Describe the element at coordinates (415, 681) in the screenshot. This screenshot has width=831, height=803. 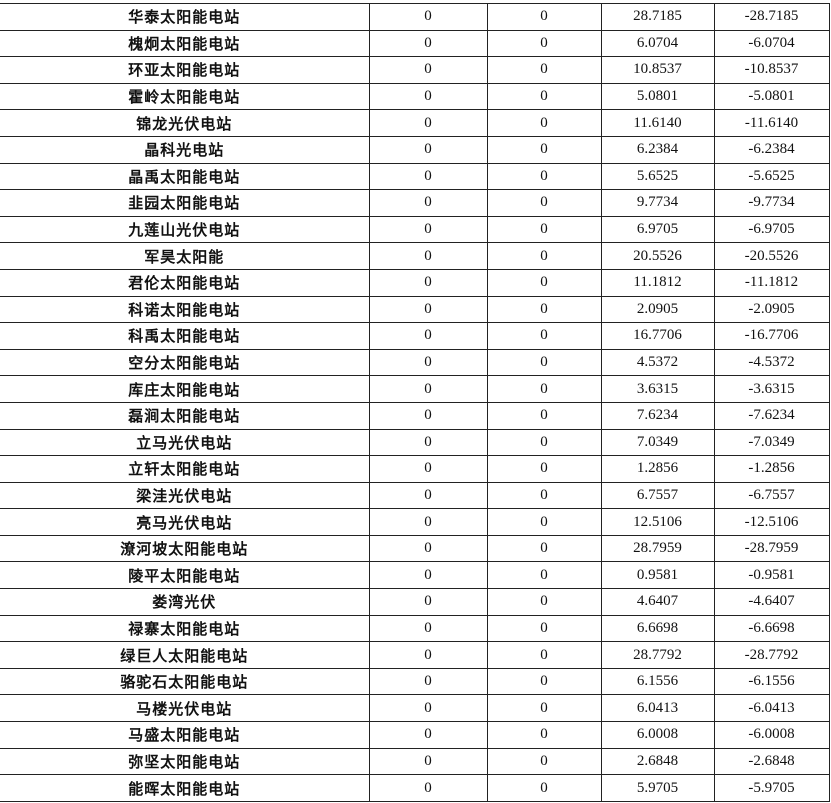
I see `table-row: 骆驼石太阳能电站 0 0 6.1556 -6.1556` at that location.